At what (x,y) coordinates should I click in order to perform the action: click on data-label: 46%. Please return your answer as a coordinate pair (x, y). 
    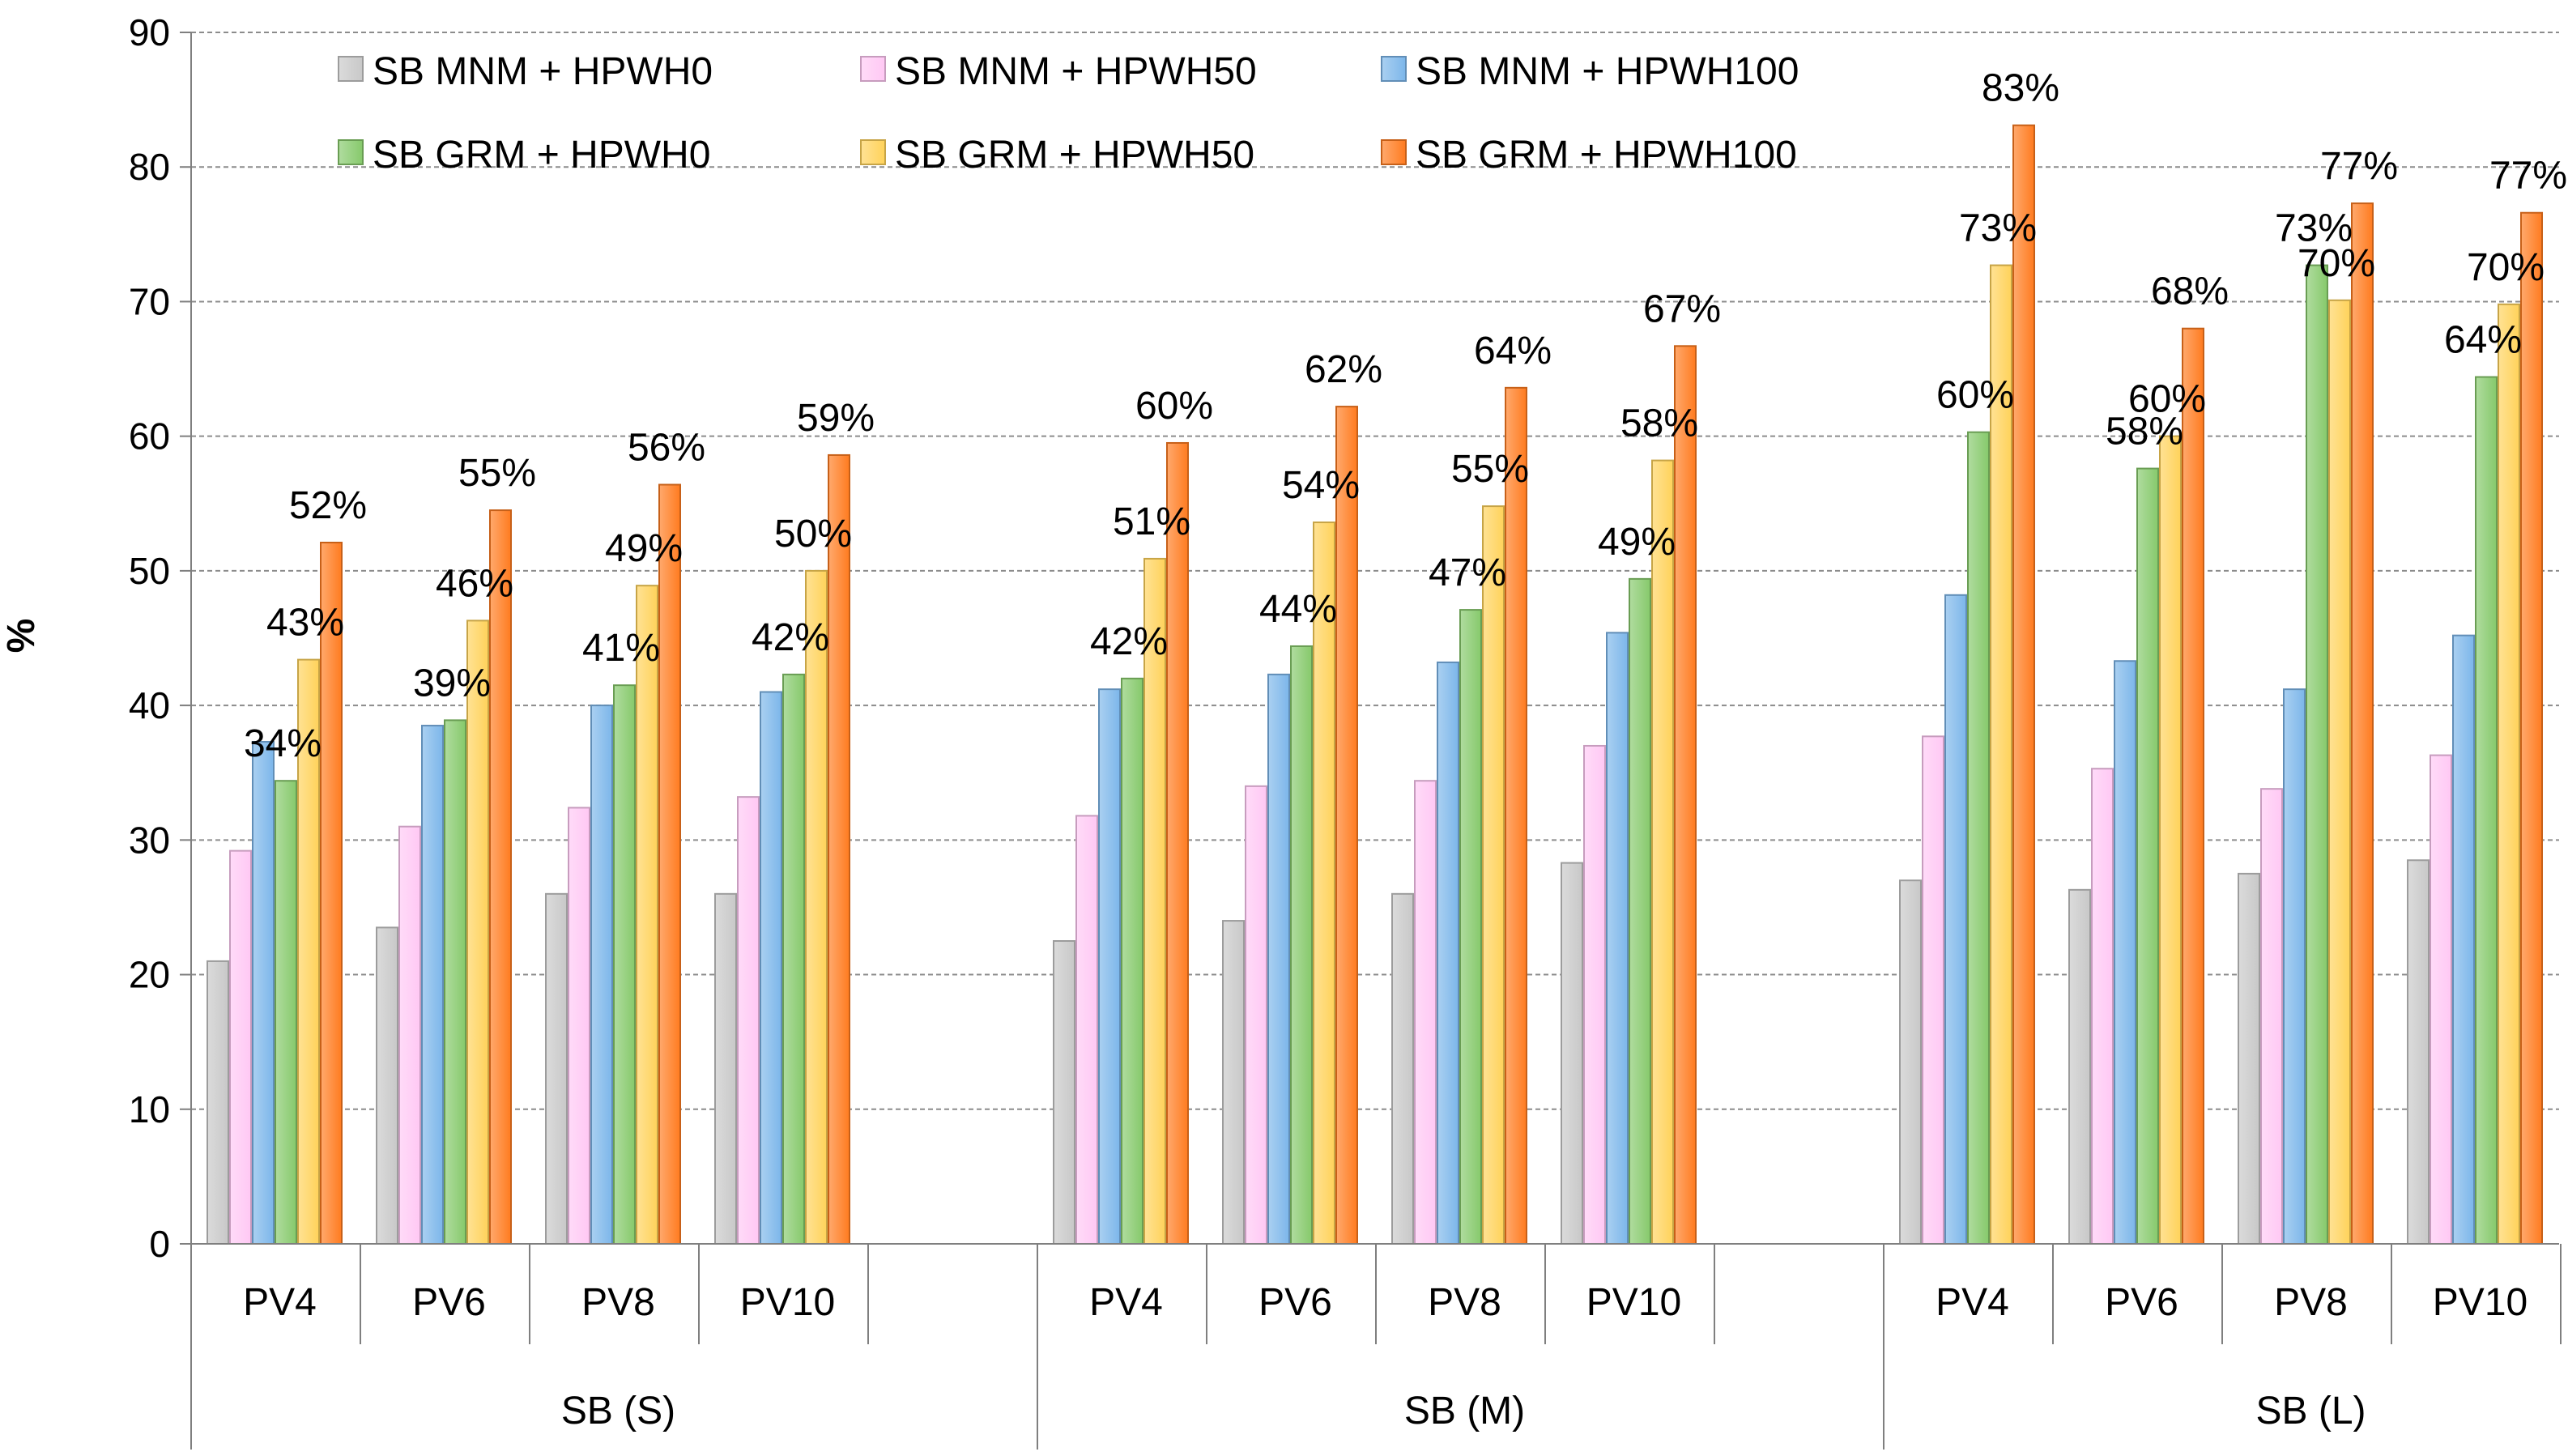
    Looking at the image, I should click on (474, 583).